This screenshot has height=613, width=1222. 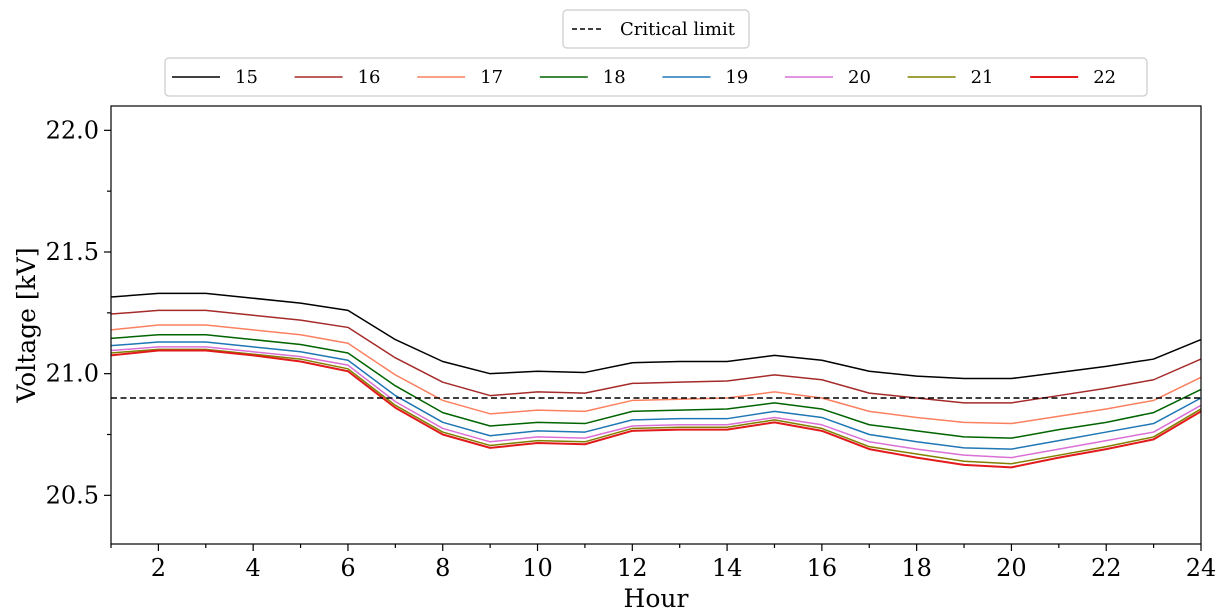 What do you see at coordinates (916, 568) in the screenshot?
I see `x-tick-label: 18` at bounding box center [916, 568].